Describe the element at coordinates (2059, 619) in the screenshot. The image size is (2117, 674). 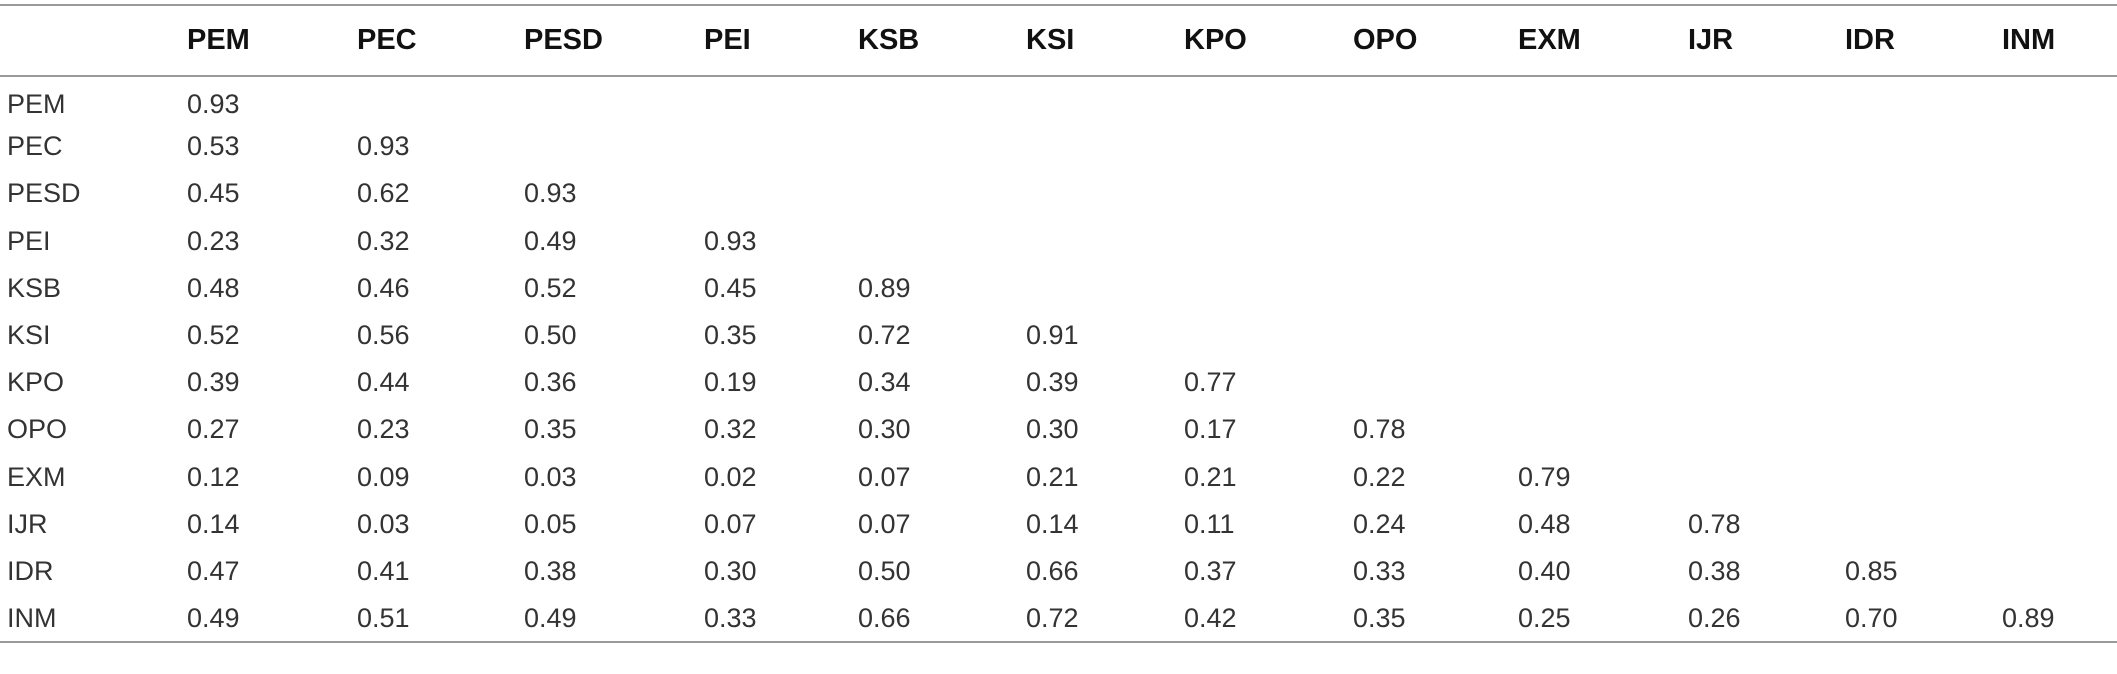
I see `table-cell: 0.89` at that location.